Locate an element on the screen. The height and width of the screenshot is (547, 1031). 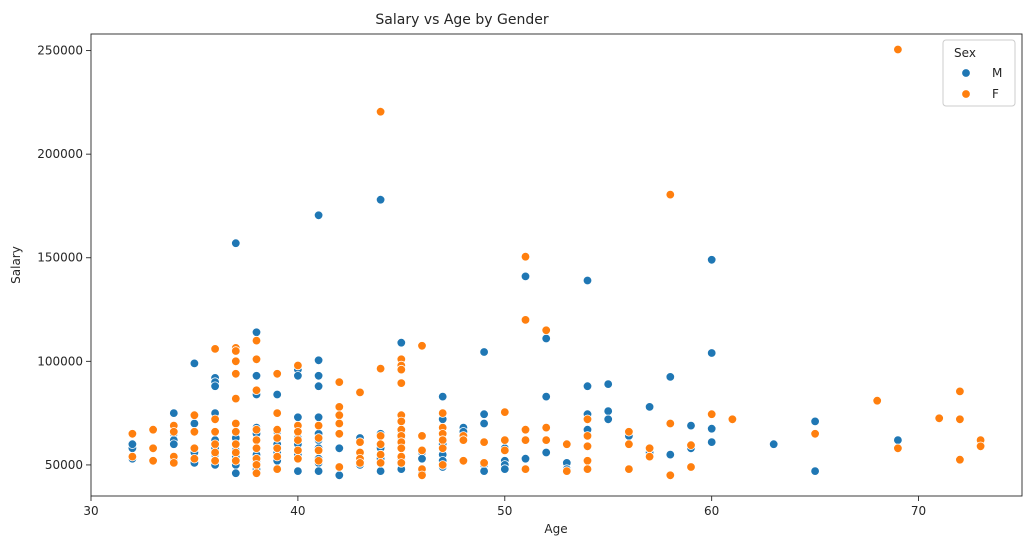
y-axis-label: Salary is located at coordinates (16, 265).